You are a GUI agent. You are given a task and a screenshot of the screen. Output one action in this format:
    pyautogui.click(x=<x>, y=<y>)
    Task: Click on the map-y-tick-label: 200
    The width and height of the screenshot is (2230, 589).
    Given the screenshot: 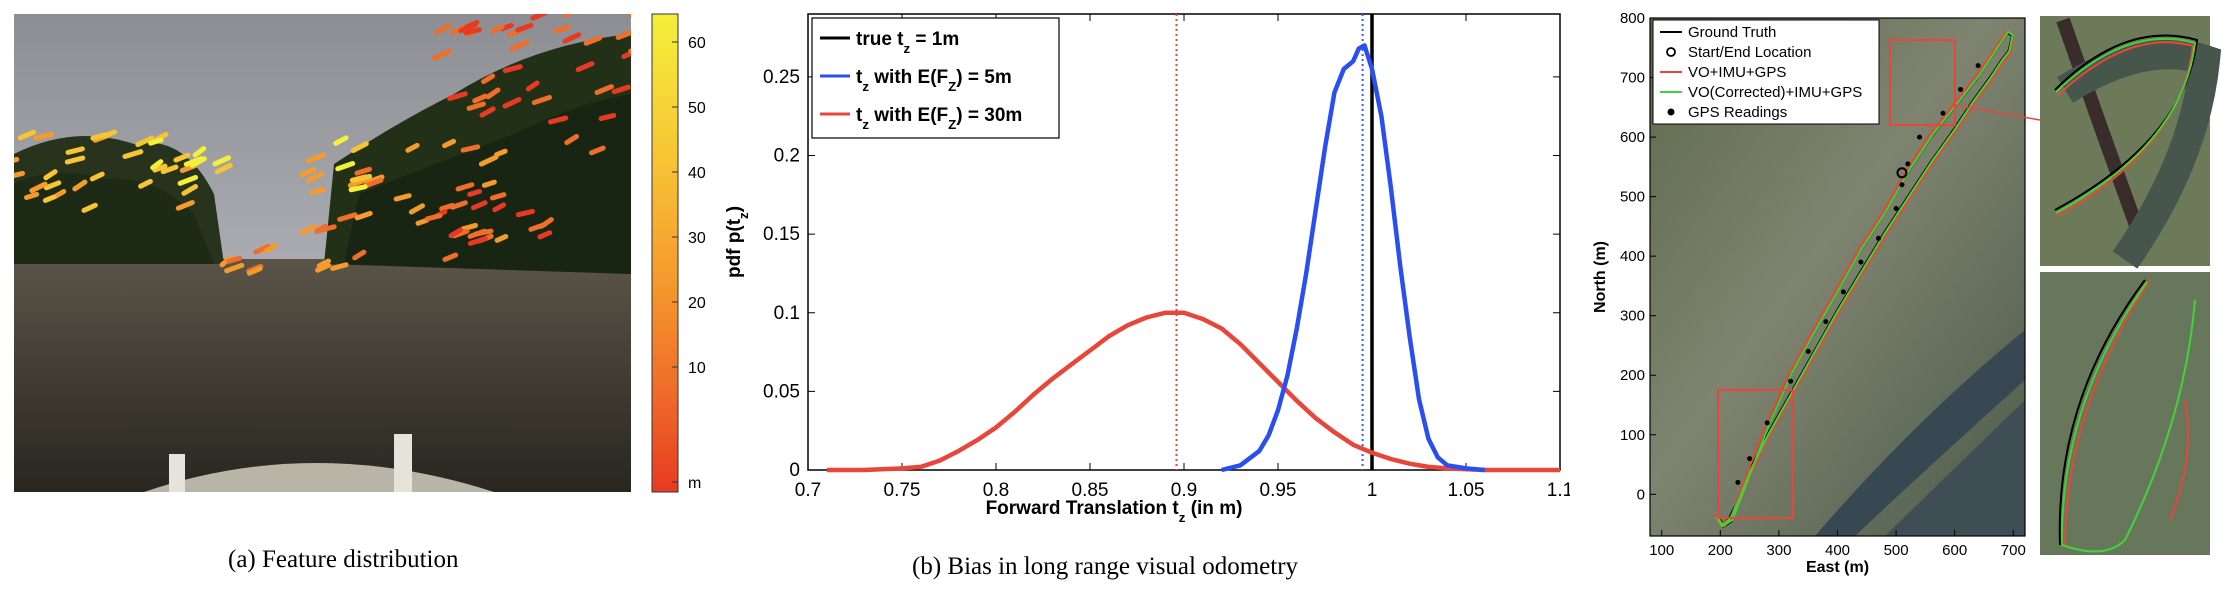 What is the action you would take?
    pyautogui.click(x=1632, y=375)
    